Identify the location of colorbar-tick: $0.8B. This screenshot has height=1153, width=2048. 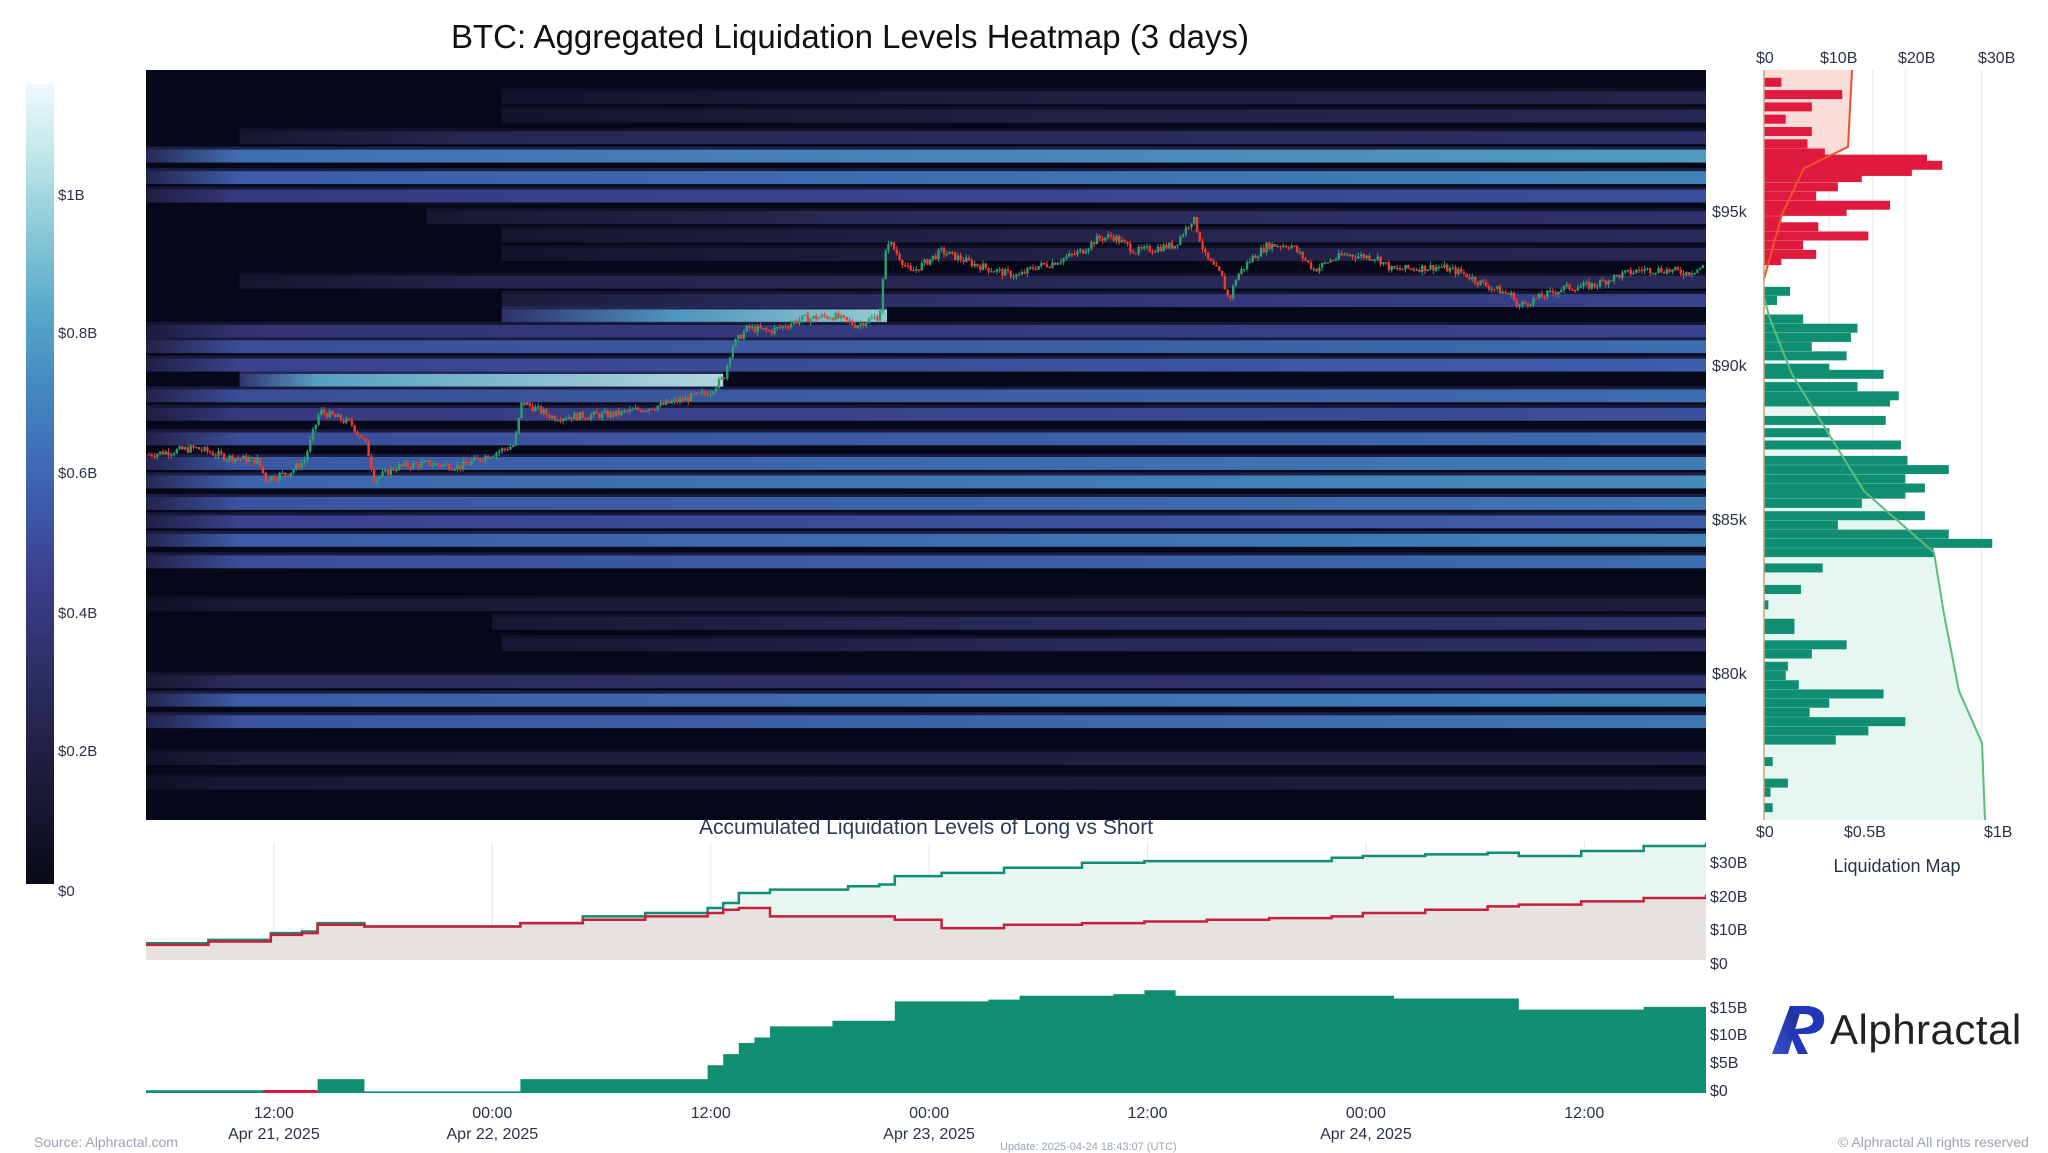
(78, 334).